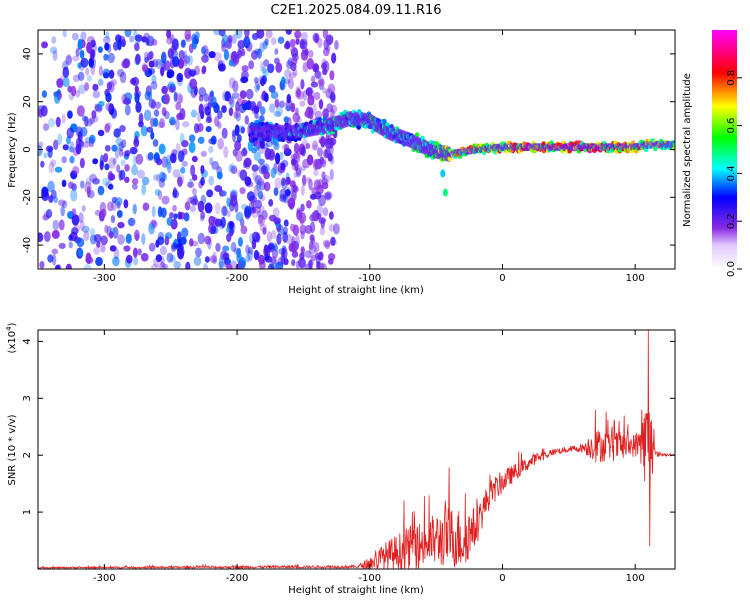 Image resolution: width=750 pixels, height=600 pixels. I want to click on x-tick-label: 0, so click(502, 278).